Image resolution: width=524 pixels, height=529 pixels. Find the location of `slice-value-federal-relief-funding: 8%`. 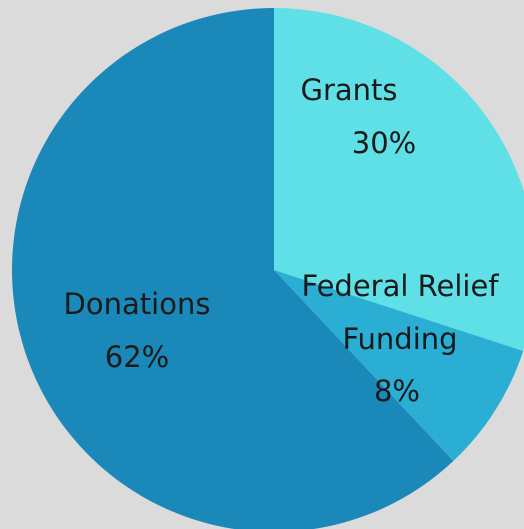

slice-value-federal-relief-funding: 8% is located at coordinates (397, 391).